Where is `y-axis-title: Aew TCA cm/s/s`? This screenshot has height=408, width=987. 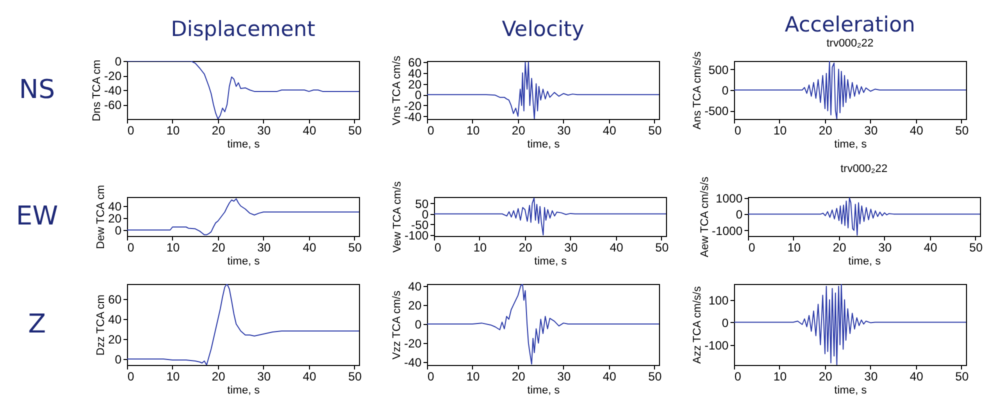
y-axis-title: Aew TCA cm/s/s is located at coordinates (704, 217).